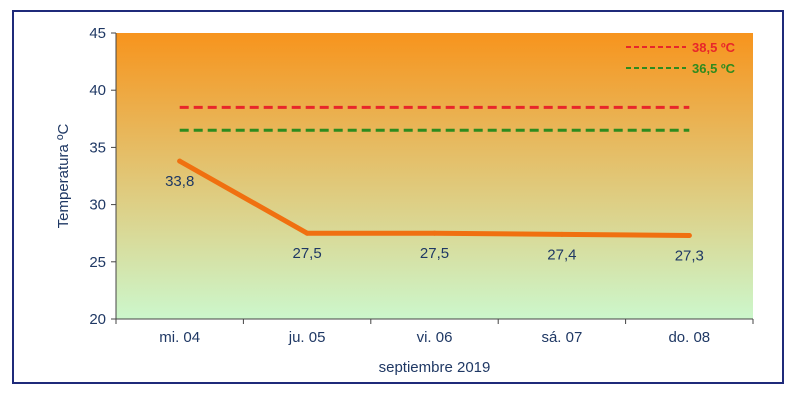 The height and width of the screenshot is (401, 800). I want to click on x-tick-label: ju. 05, so click(307, 337).